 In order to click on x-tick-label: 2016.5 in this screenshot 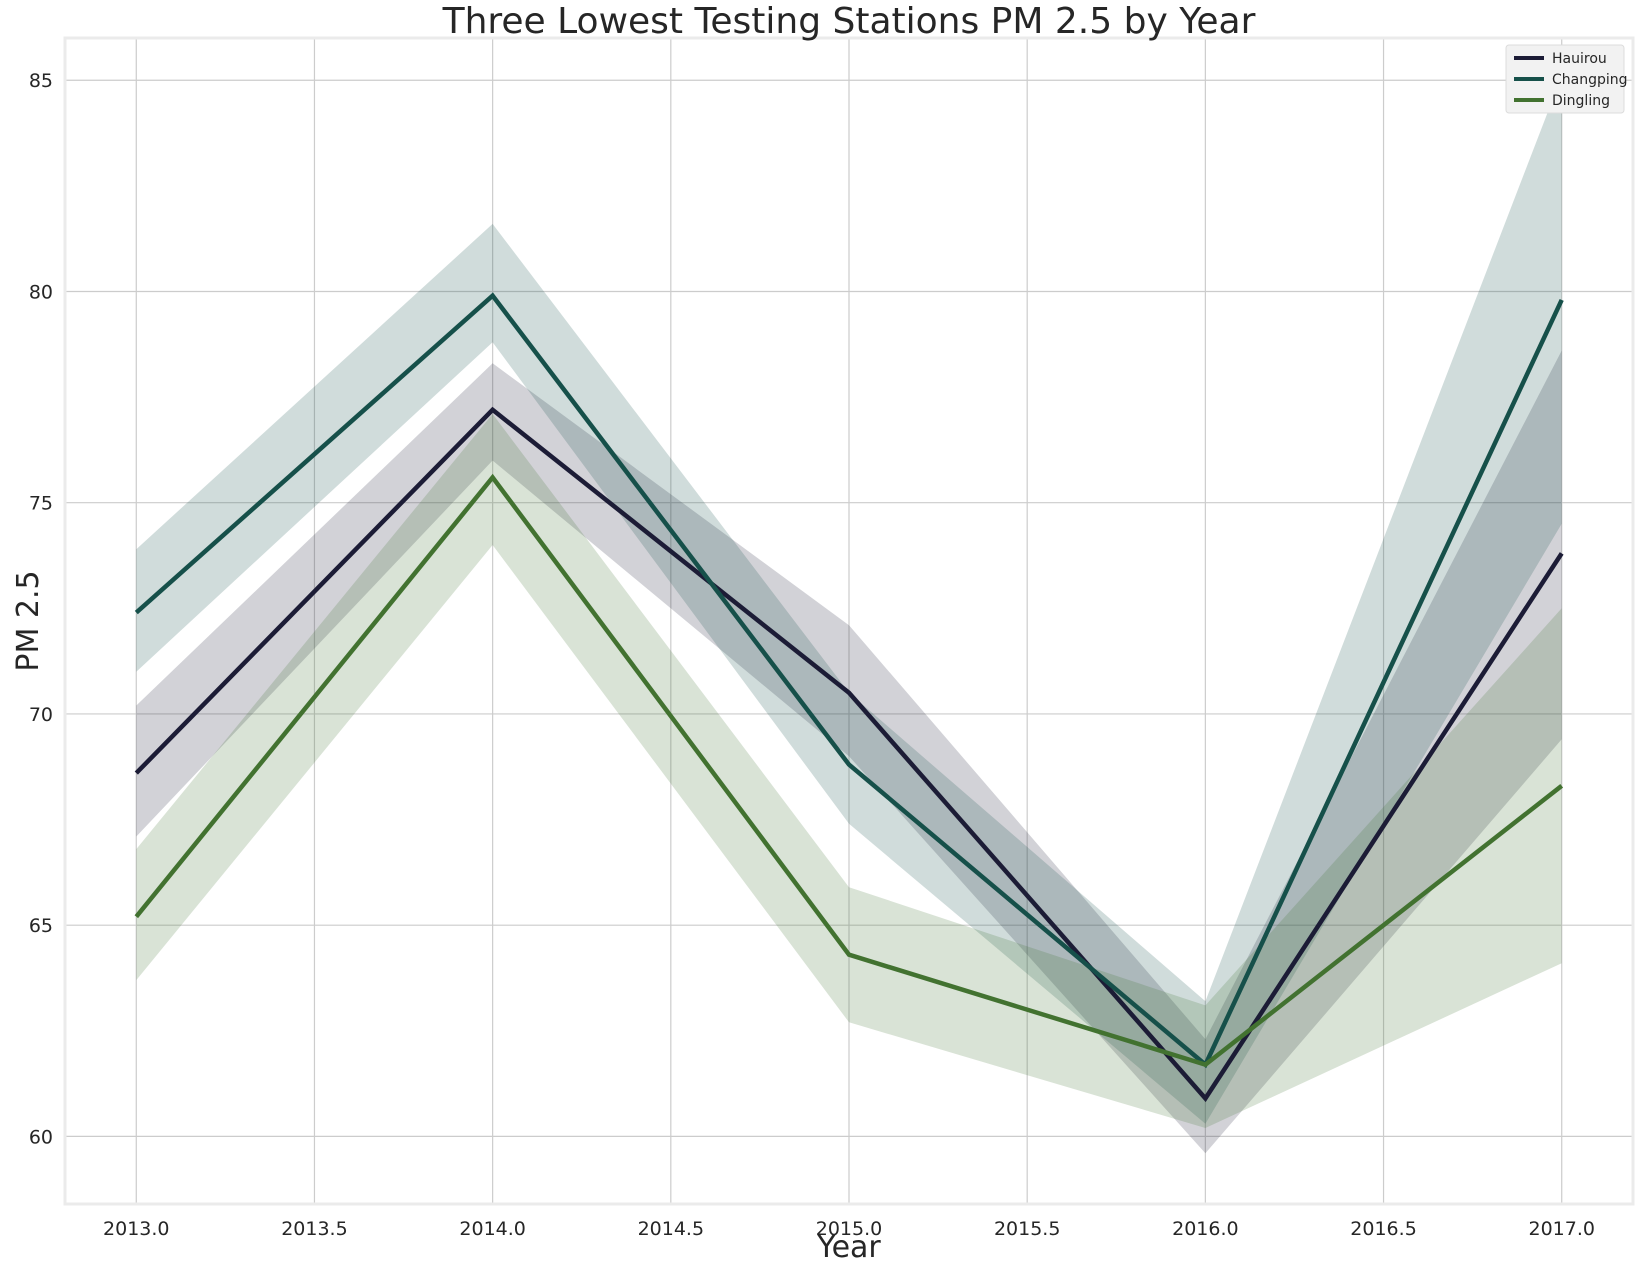, I will do `click(1383, 1229)`.